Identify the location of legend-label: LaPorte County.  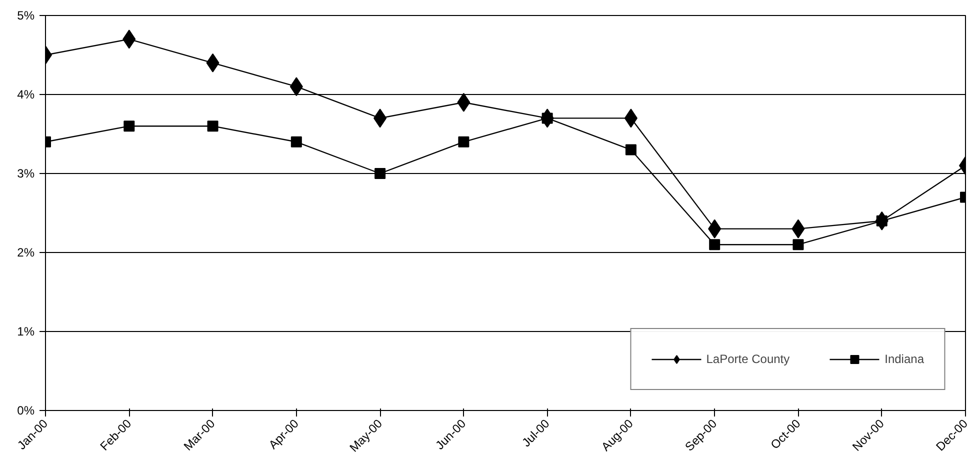
(748, 359).